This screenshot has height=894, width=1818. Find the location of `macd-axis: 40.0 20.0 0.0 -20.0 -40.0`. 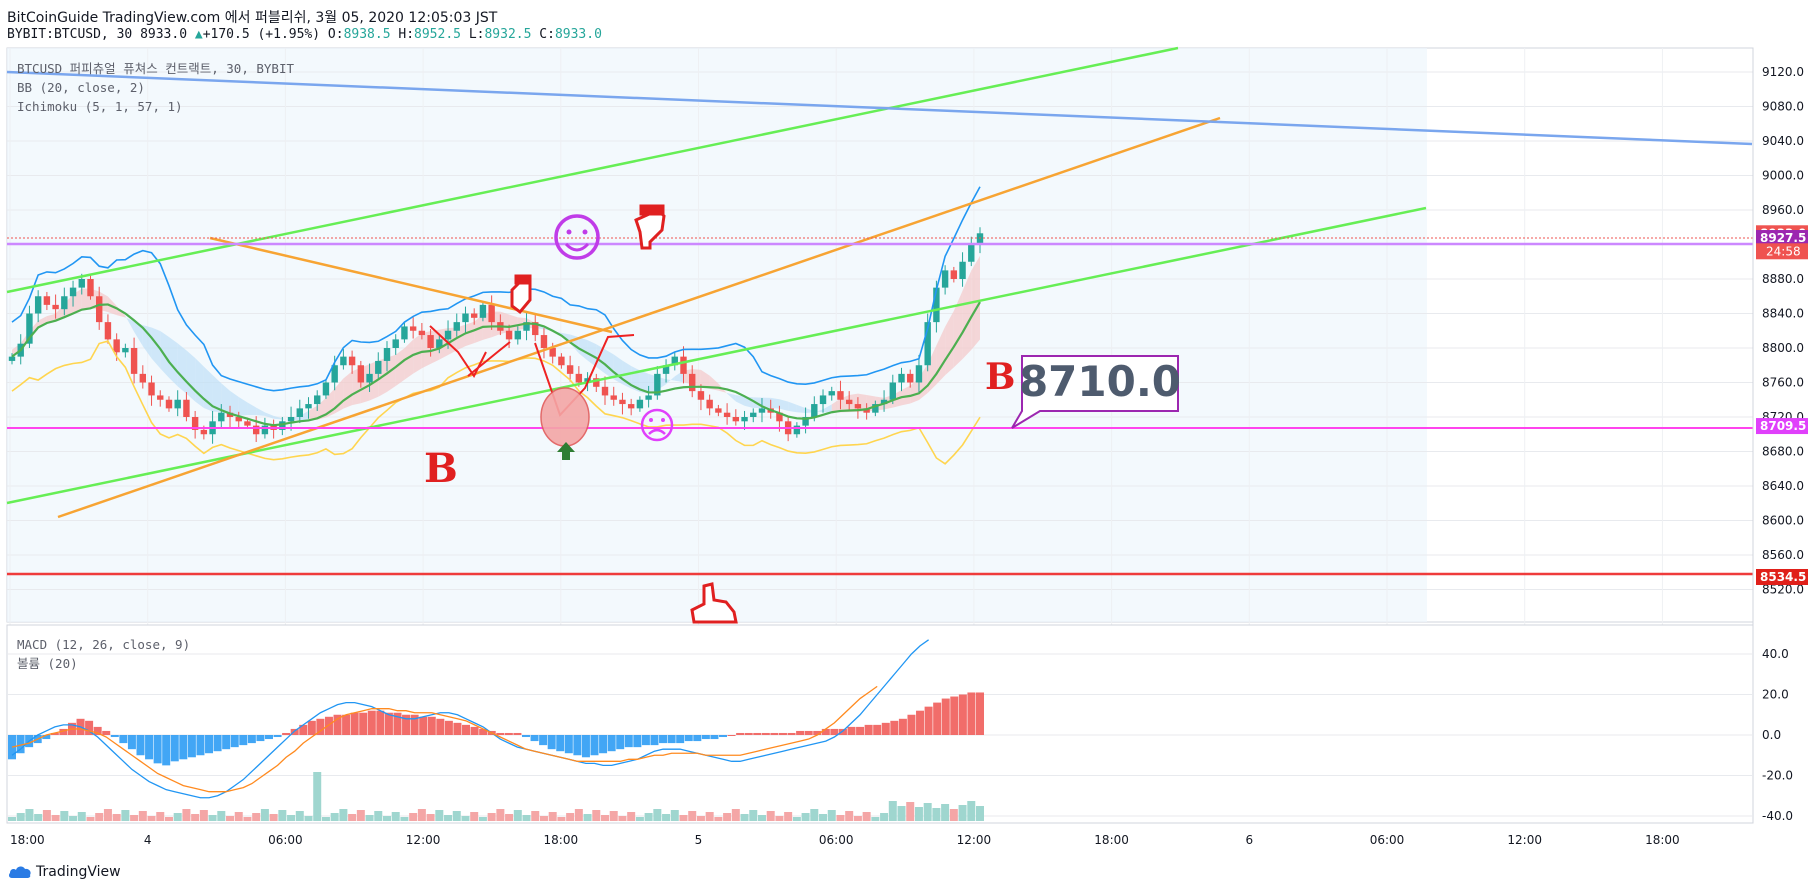

macd-axis: 40.0 20.0 0.0 -20.0 -40.0 is located at coordinates (1777, 735).